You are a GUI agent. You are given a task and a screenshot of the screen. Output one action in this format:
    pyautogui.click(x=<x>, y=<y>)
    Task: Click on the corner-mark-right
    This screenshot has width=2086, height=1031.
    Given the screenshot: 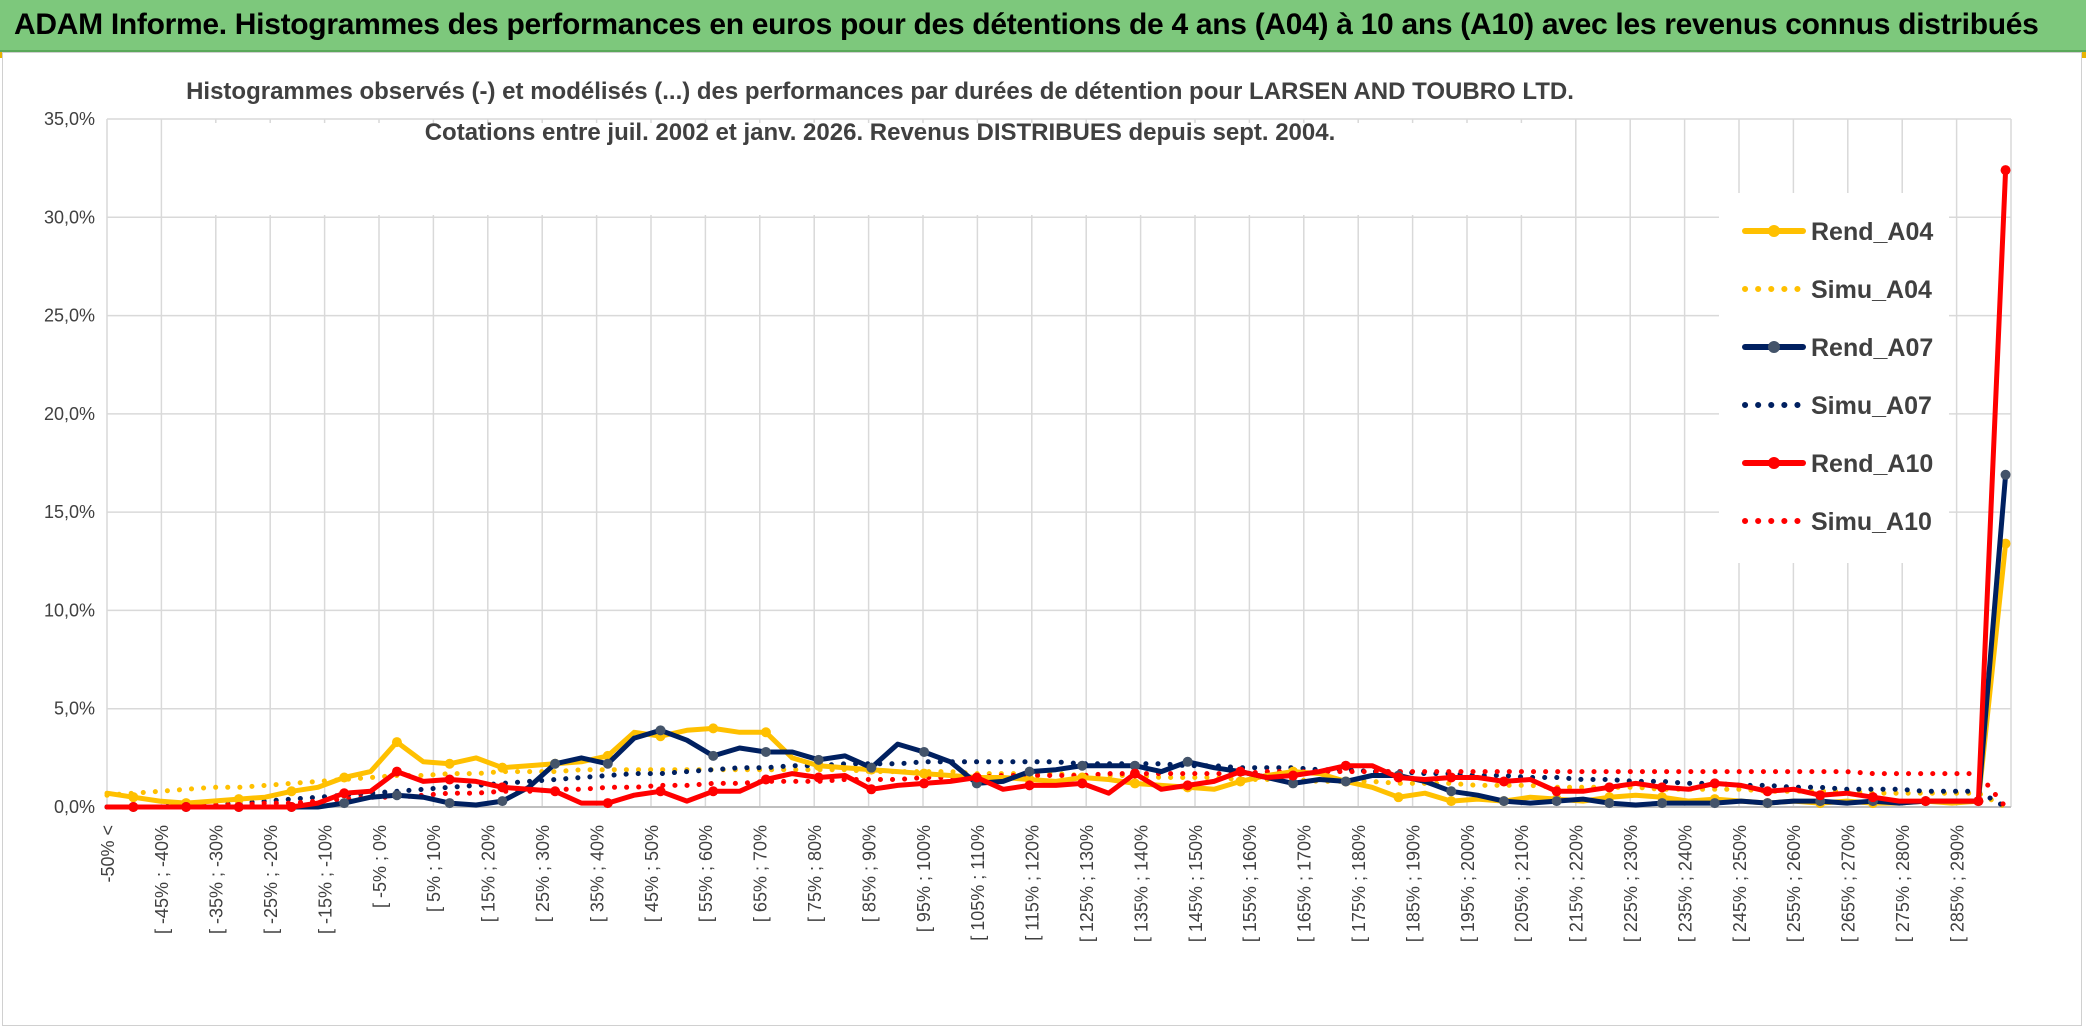 What is the action you would take?
    pyautogui.click(x=2082, y=55)
    